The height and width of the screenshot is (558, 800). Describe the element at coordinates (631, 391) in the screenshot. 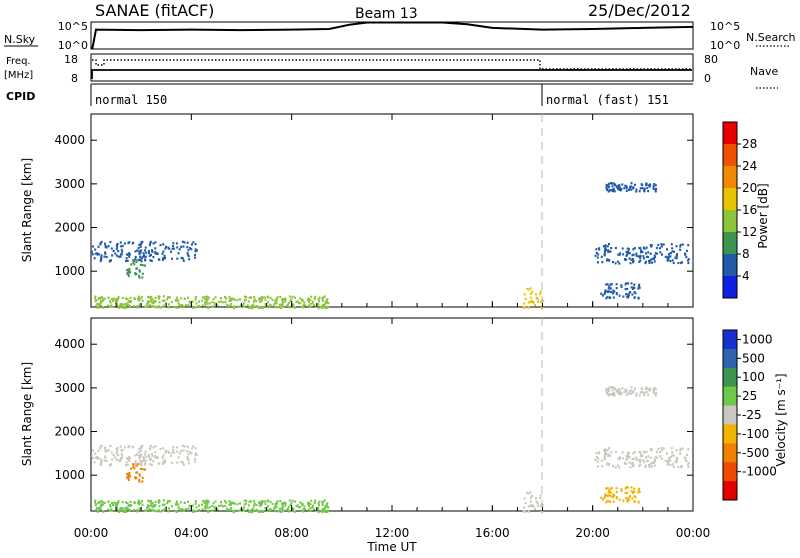

I see `echo-region-band-3000km-evening` at that location.